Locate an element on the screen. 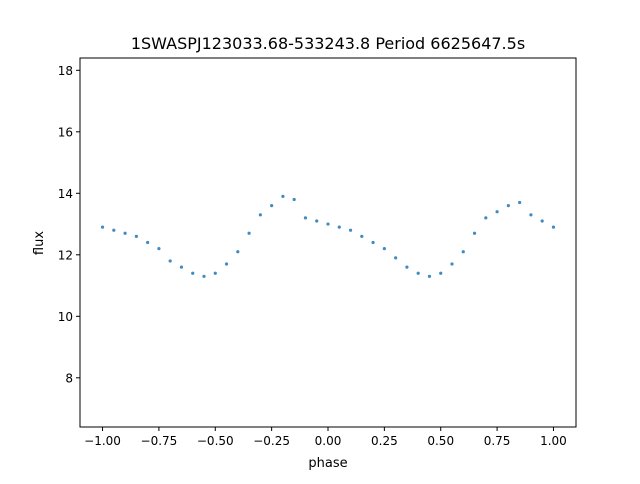 Image resolution: width=640 pixels, height=484 pixels. y-tick-label: 14 is located at coordinates (65, 194).